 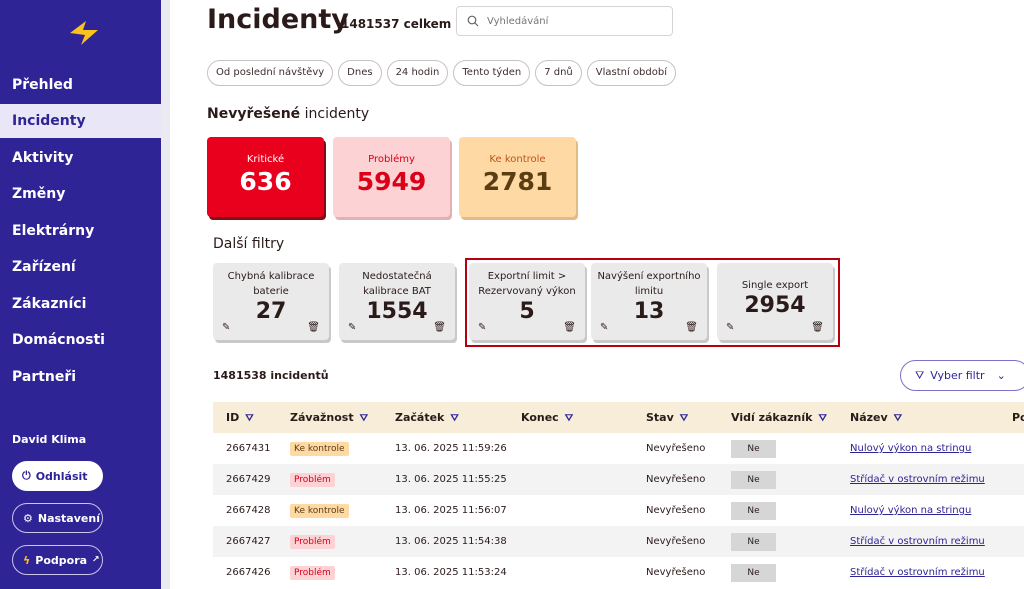 I want to click on cell-name: Střídač v ostrovním režimu, so click(x=918, y=479).